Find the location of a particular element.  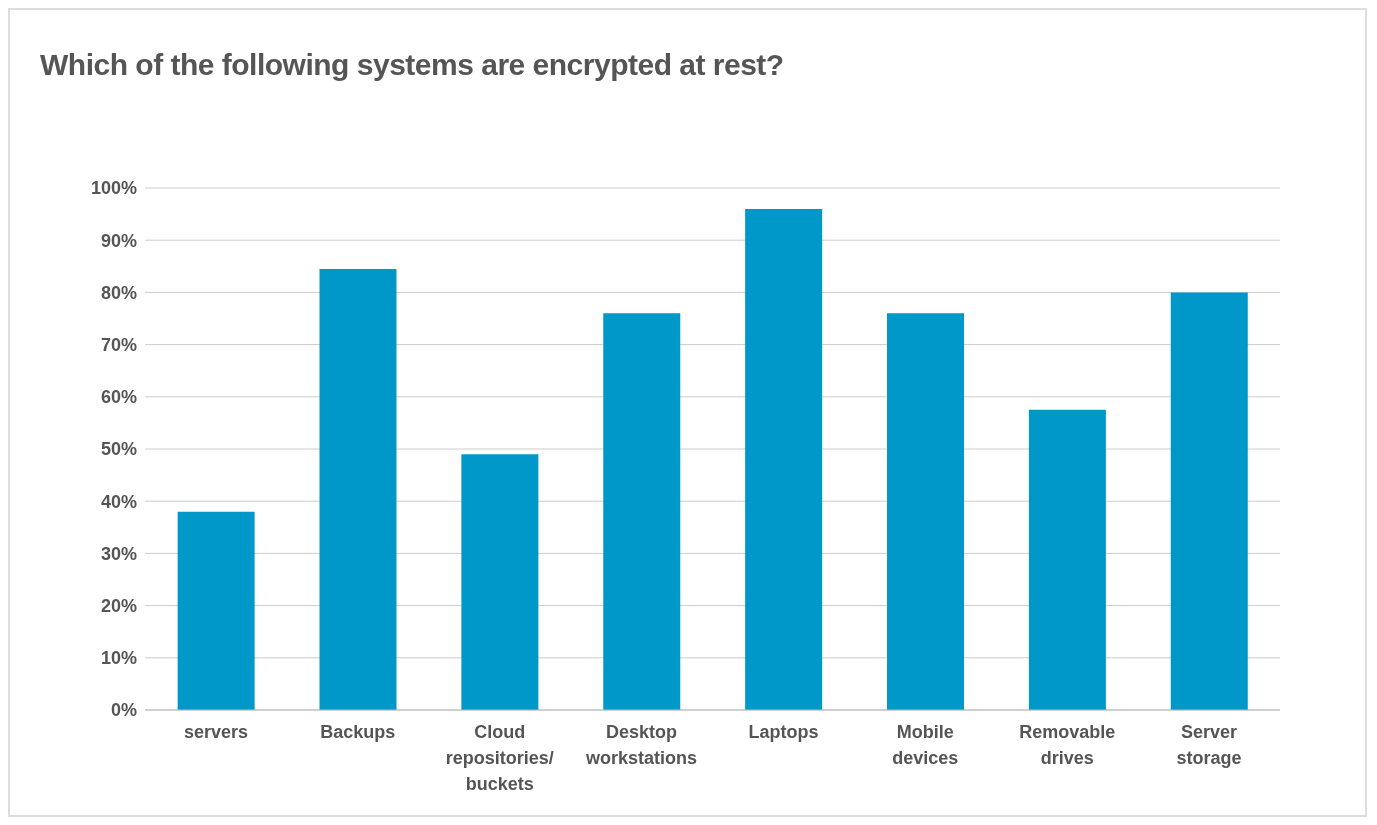

y-tick-label: 40% is located at coordinates (118, 501).